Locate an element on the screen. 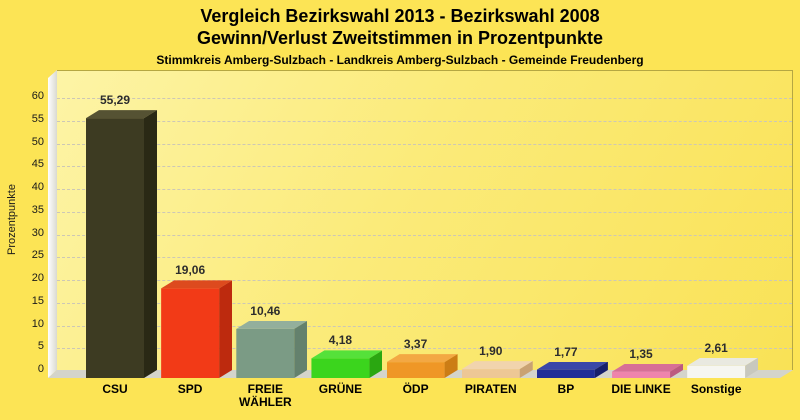  bar-value-label: 2,61 is located at coordinates (716, 347).